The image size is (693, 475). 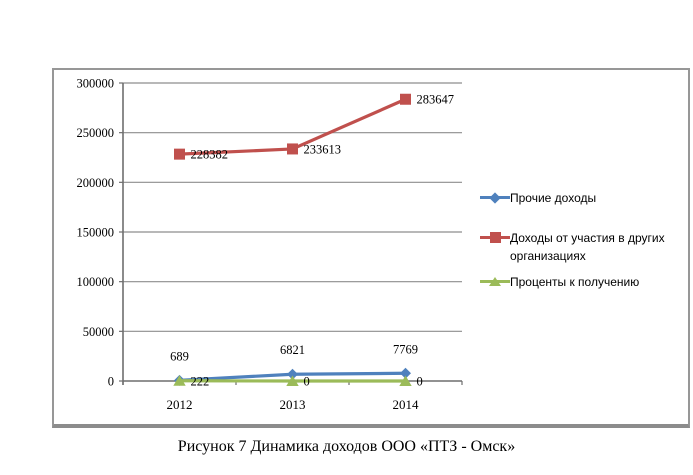 What do you see at coordinates (96, 183) in the screenshot?
I see `y-axis-tick-label: 200000` at bounding box center [96, 183].